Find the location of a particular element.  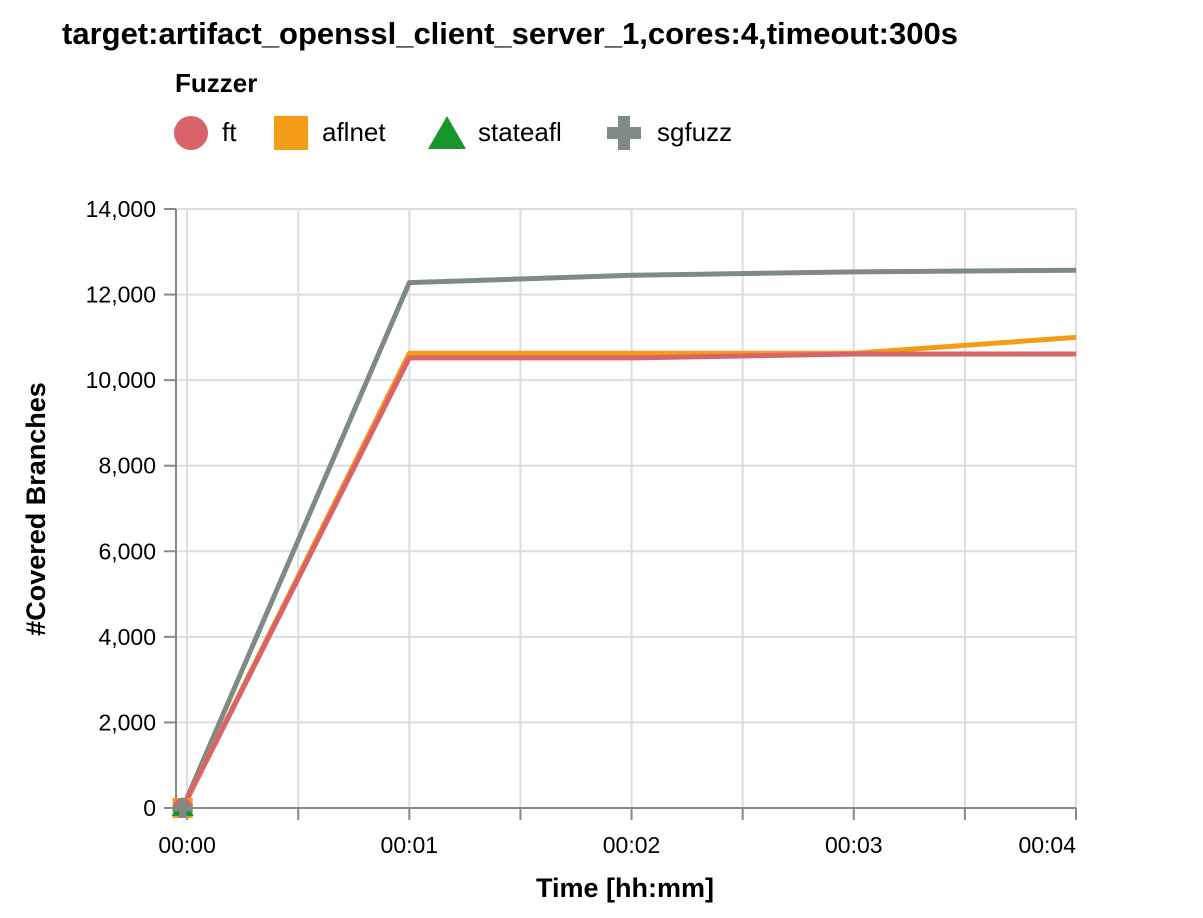

legend-item-stateafl: stateafl is located at coordinates (495, 132).